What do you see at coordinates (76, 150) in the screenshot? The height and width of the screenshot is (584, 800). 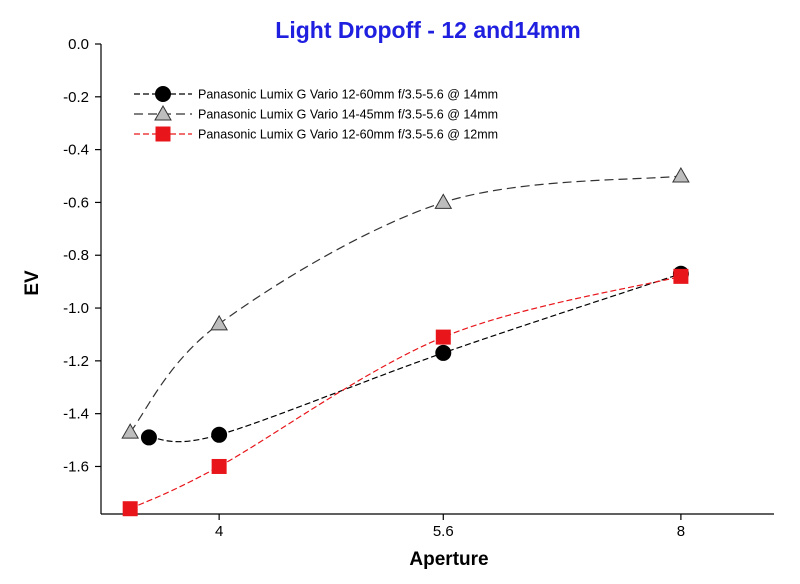 I see `y-tick-label: -0.4` at bounding box center [76, 150].